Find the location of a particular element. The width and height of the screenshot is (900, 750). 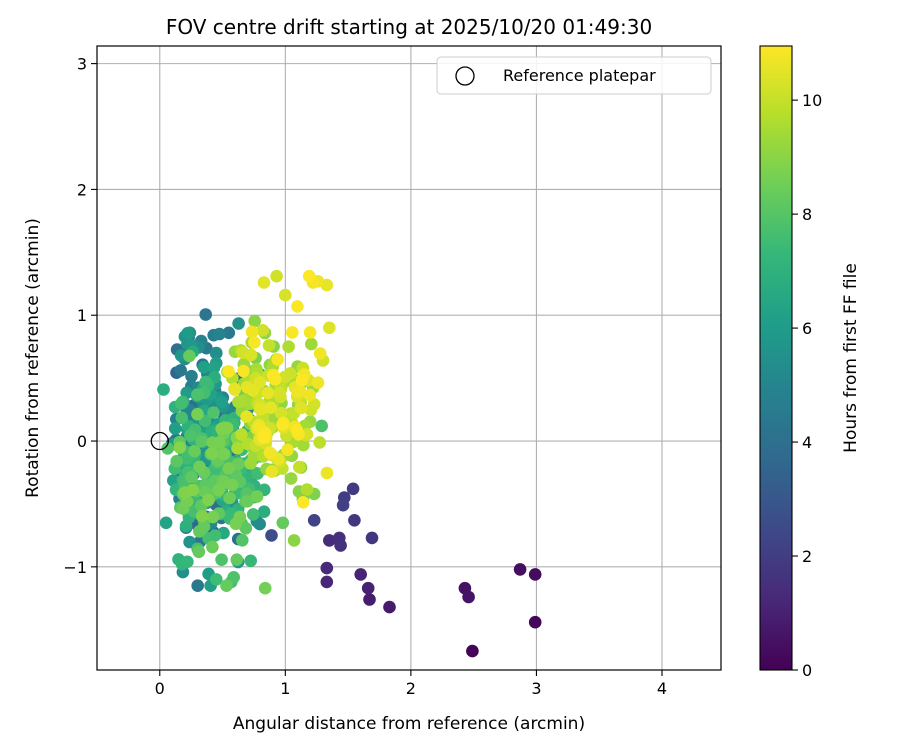

reference-platepar-marker is located at coordinates (159, 441).